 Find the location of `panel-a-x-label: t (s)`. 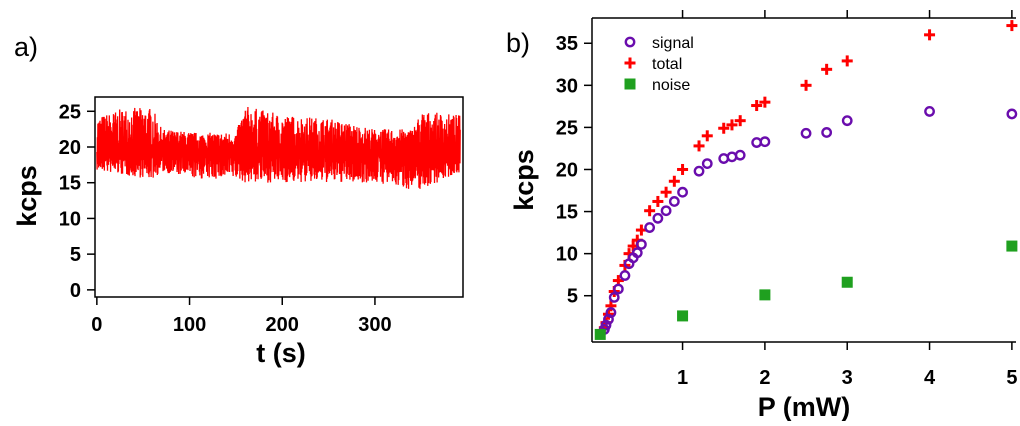

panel-a-x-label: t (s) is located at coordinates (281, 353).